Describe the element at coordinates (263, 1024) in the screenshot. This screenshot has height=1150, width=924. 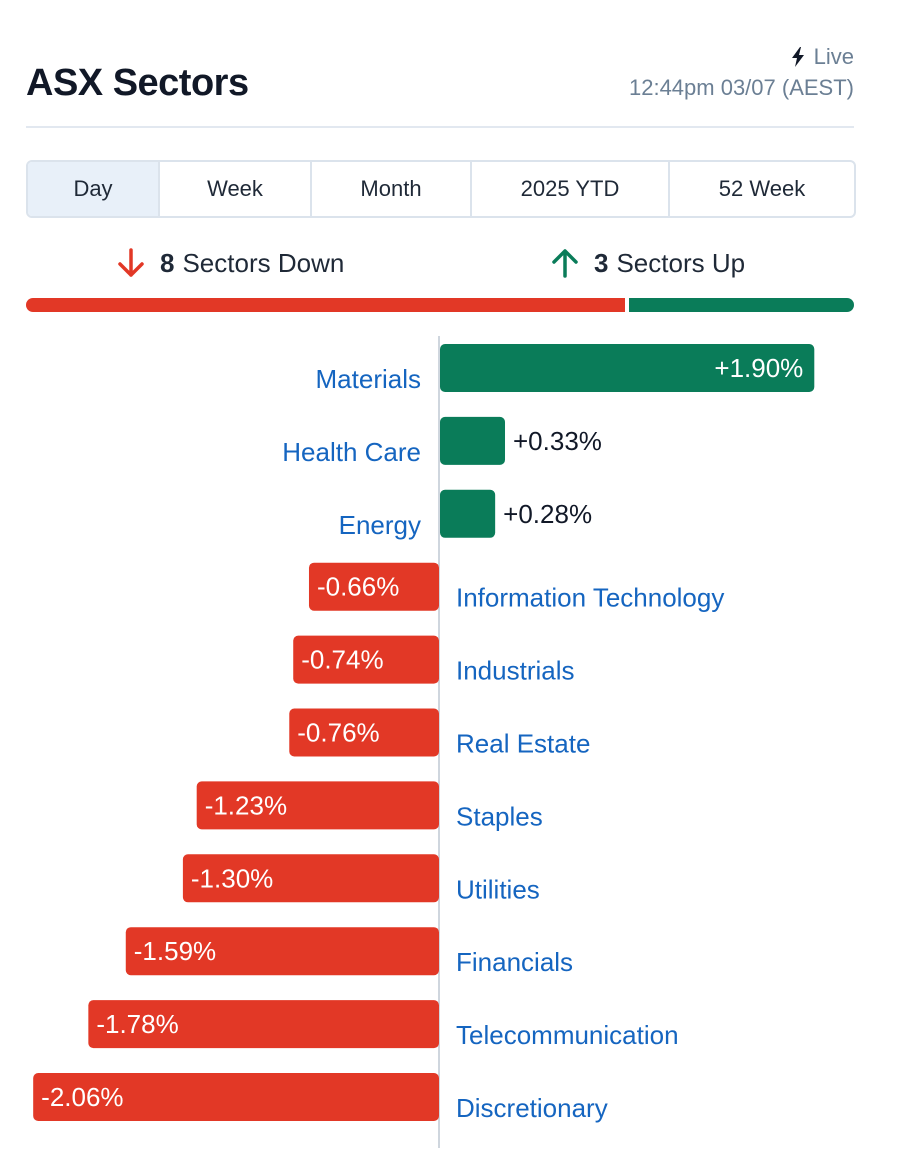
I see `bar-telecommunication` at that location.